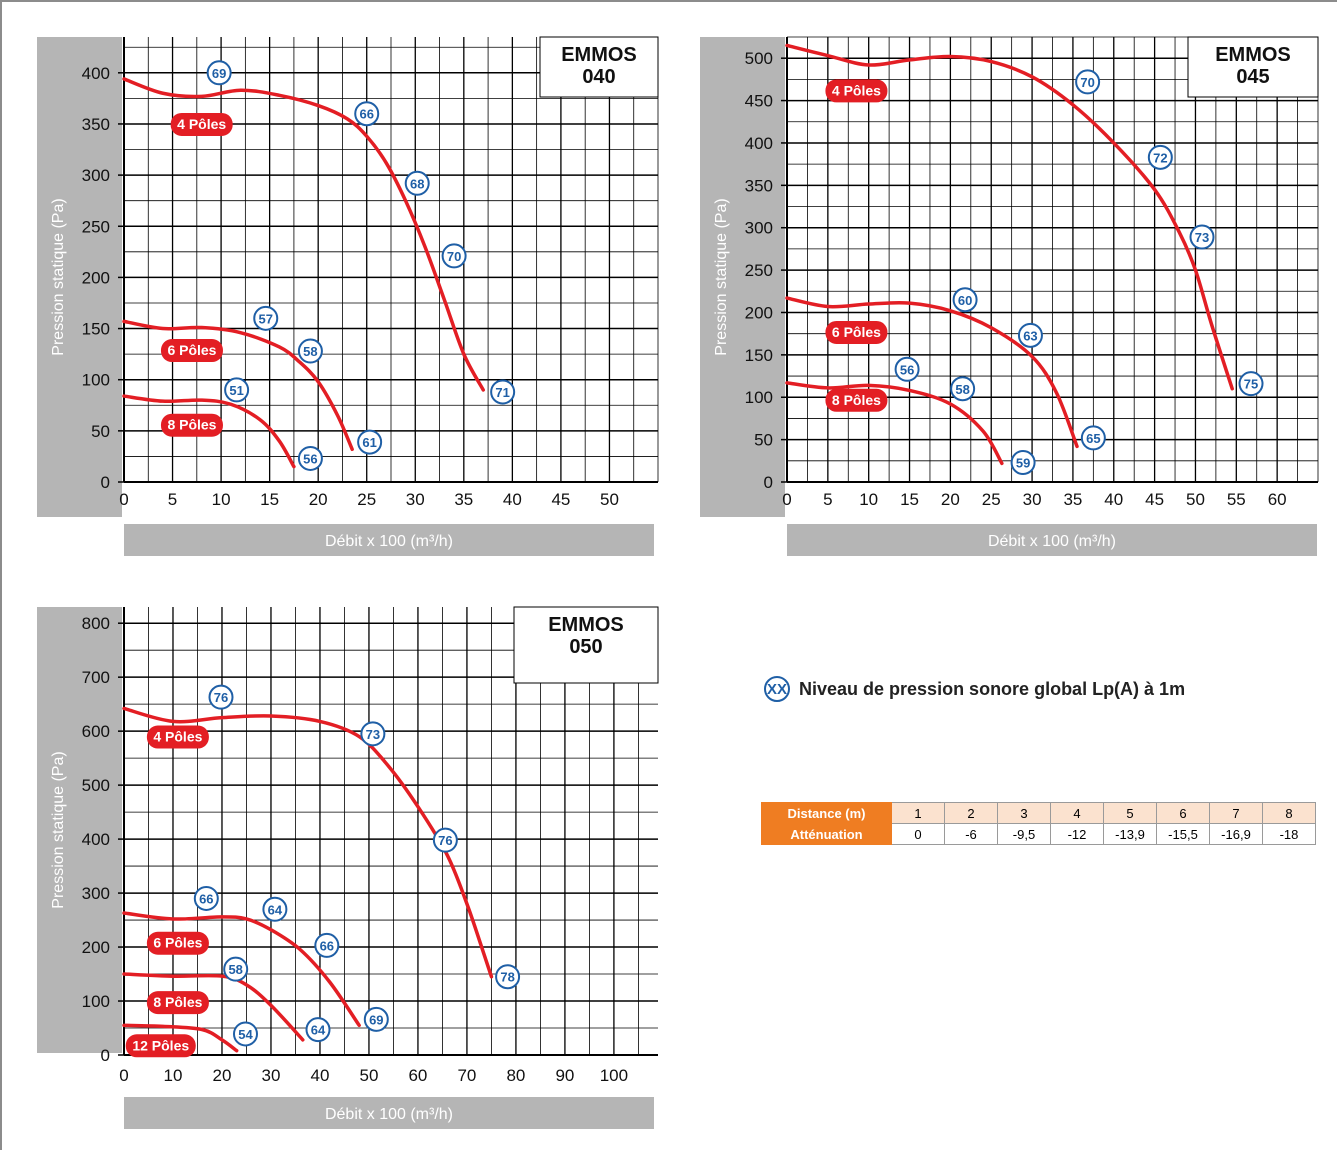  Describe the element at coordinates (96, 623) in the screenshot. I see `y-tick-label: 800` at that location.